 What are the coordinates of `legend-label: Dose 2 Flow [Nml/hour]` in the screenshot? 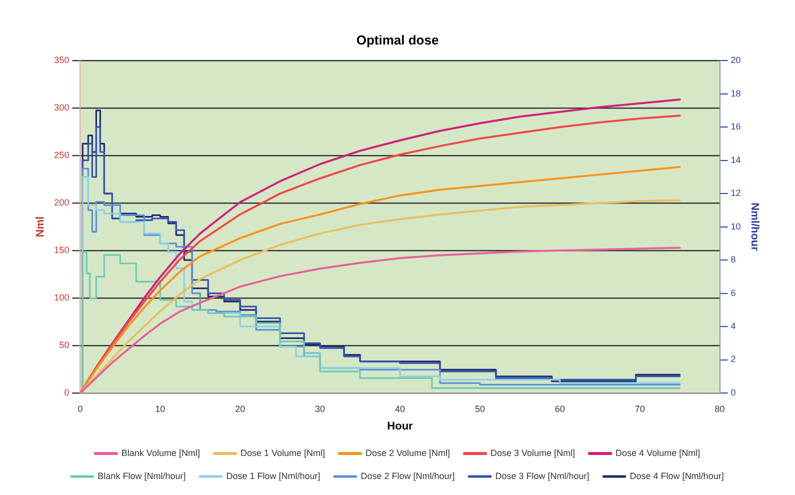 It's located at (407, 475).